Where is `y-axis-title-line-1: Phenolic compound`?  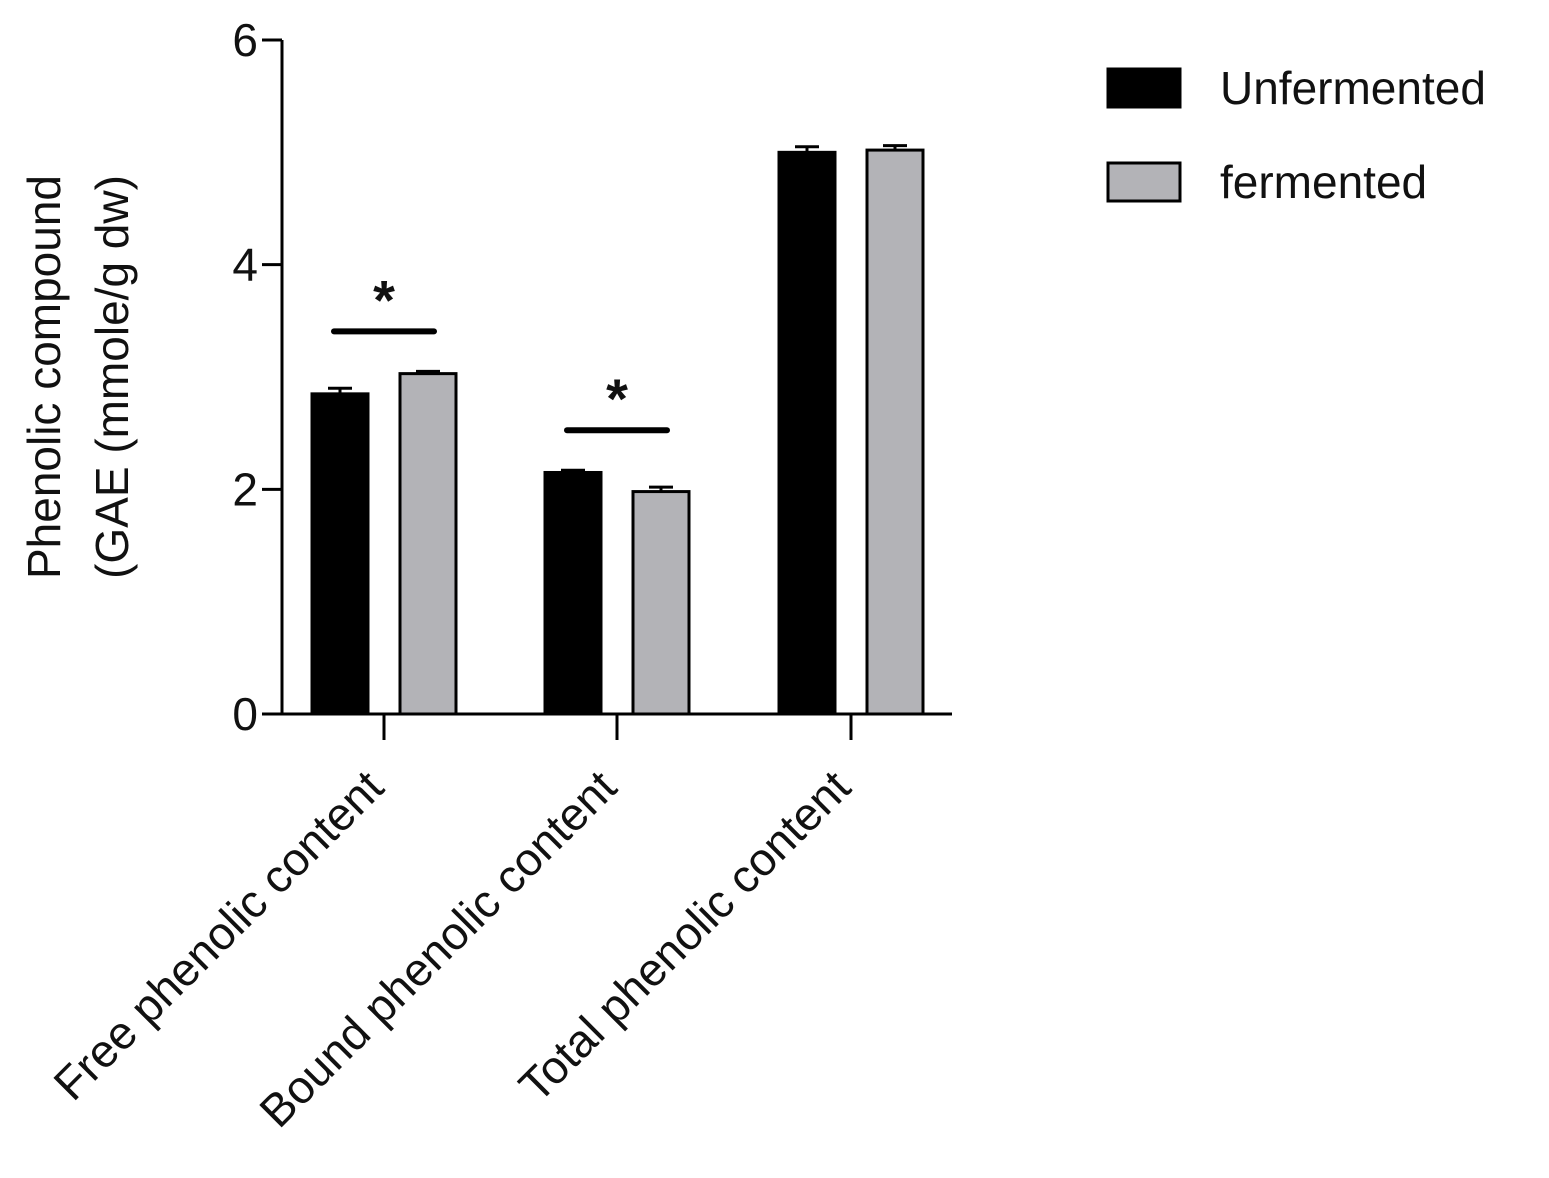
y-axis-title-line-1: Phenolic compound is located at coordinates (44, 377).